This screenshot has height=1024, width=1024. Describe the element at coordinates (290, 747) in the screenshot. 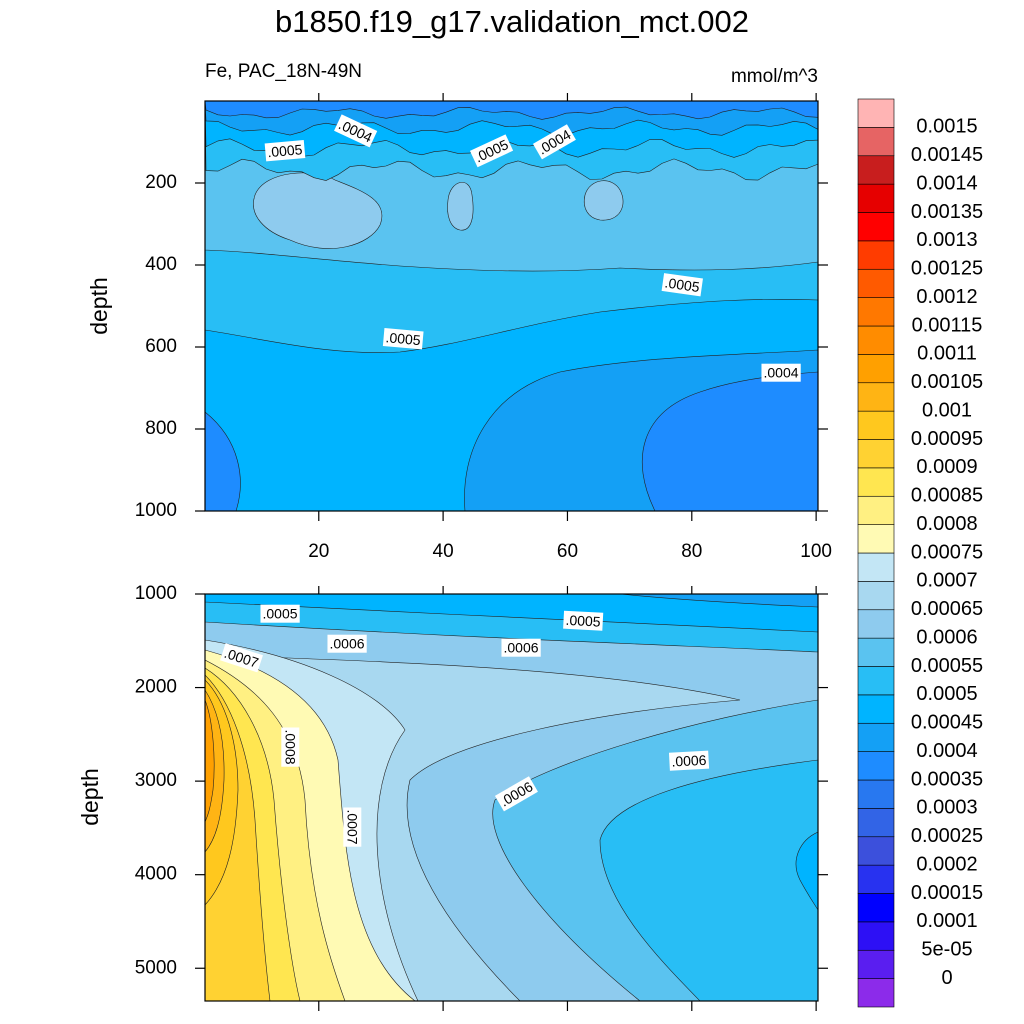

I see `contour-label: .0008` at that location.